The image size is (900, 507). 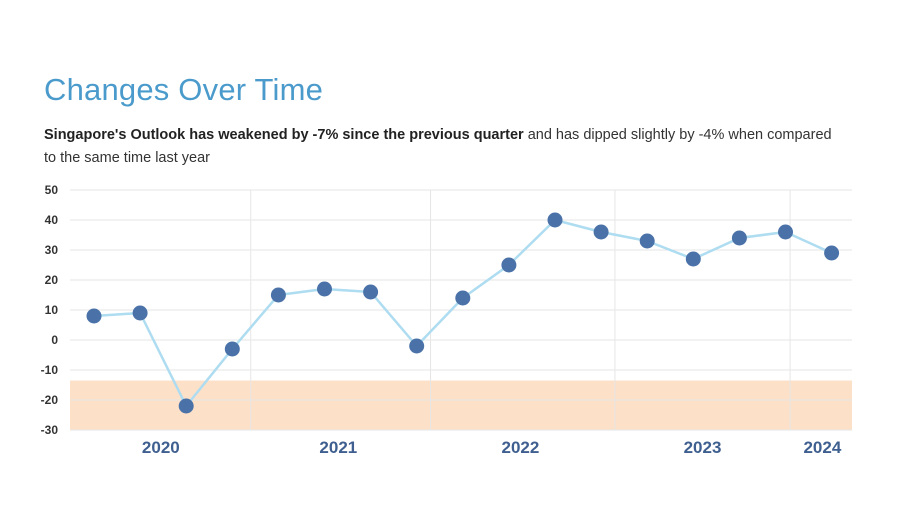 I want to click on y-tick-label: 0, so click(x=54, y=340).